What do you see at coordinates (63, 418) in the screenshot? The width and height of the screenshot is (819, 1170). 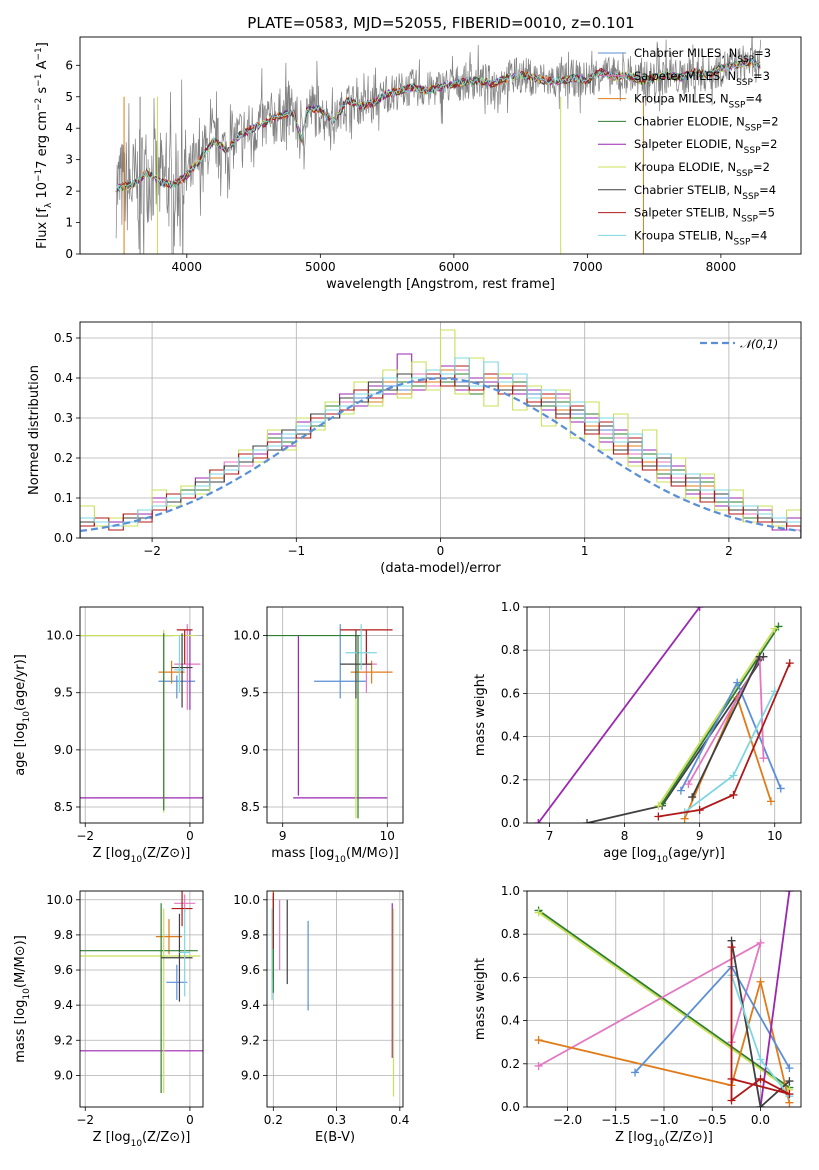 I see `y-tick-label: 0.3` at bounding box center [63, 418].